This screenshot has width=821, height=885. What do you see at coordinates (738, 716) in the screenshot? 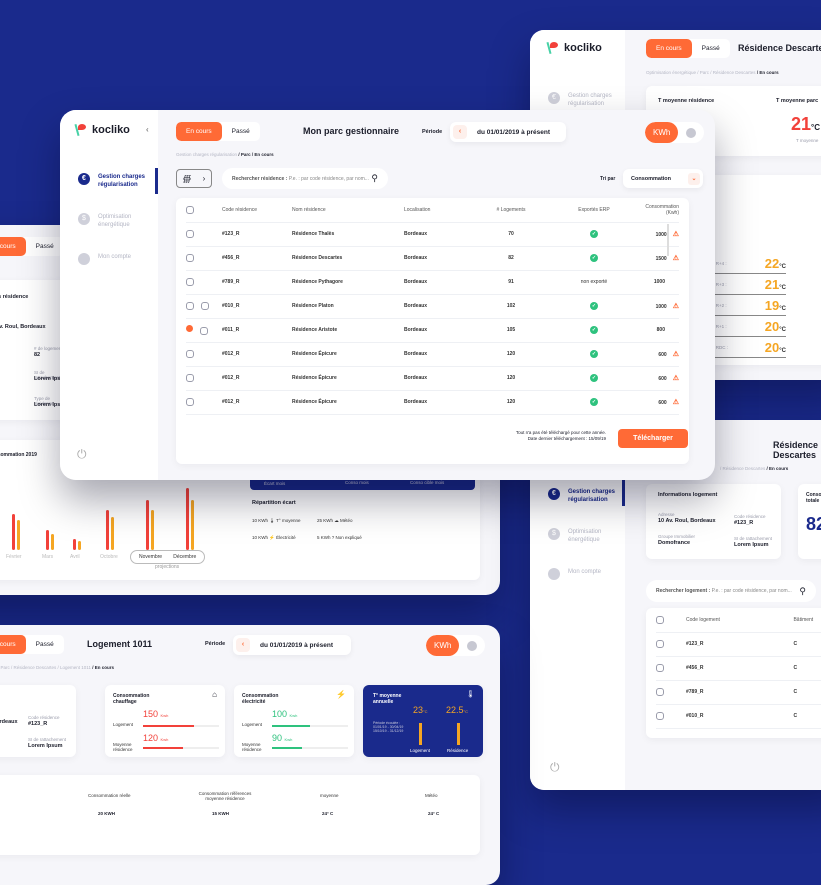
I see `table-row: #010_R C` at bounding box center [738, 716].